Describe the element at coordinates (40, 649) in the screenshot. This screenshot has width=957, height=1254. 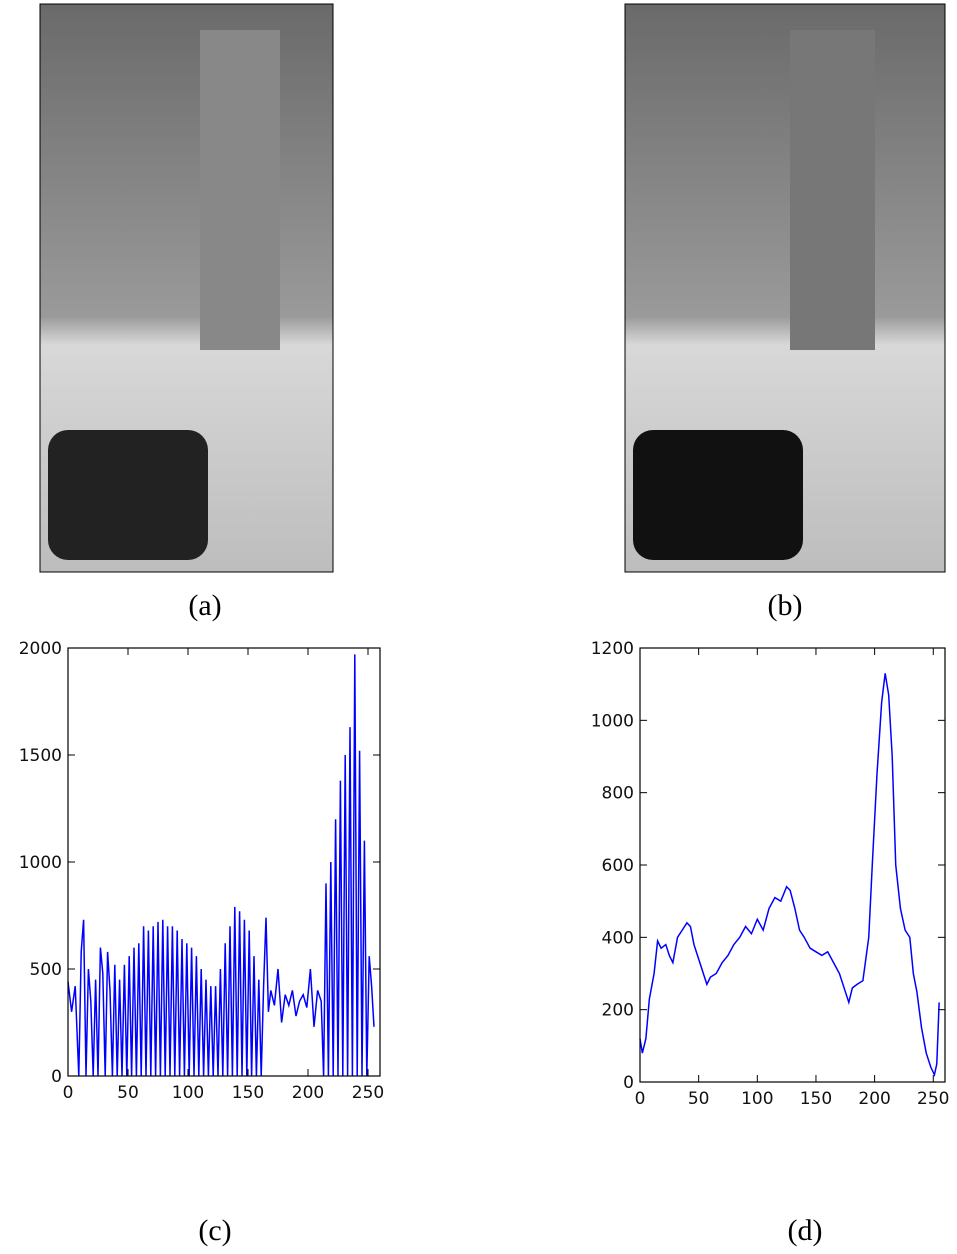
I see `y-tick-label: 2000` at that location.